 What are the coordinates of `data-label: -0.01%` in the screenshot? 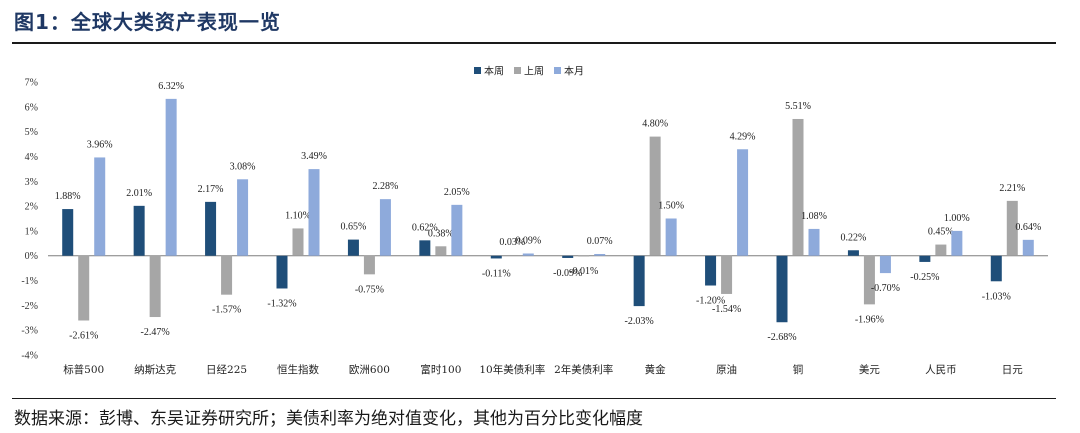 It's located at (583, 271).